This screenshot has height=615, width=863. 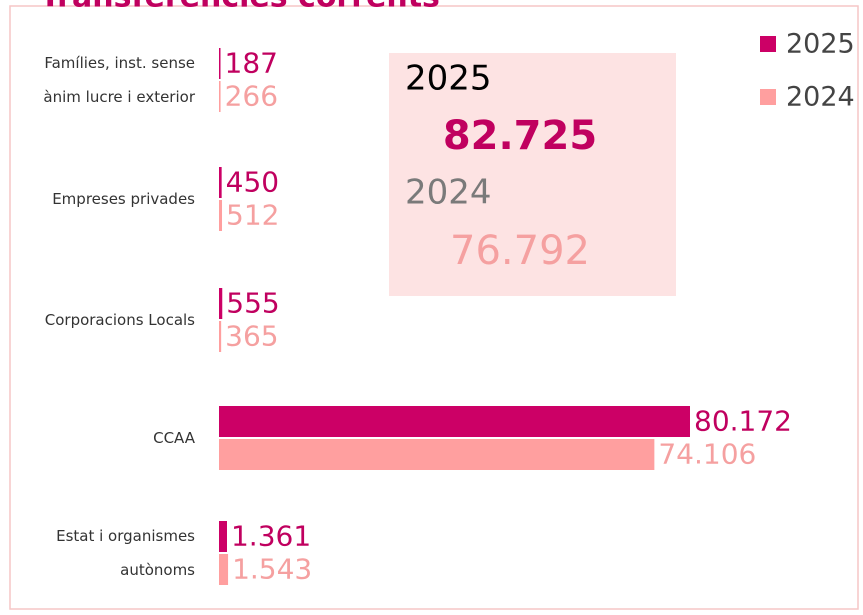 I want to click on chart-title: Transferències corrents, so click(x=240, y=7).